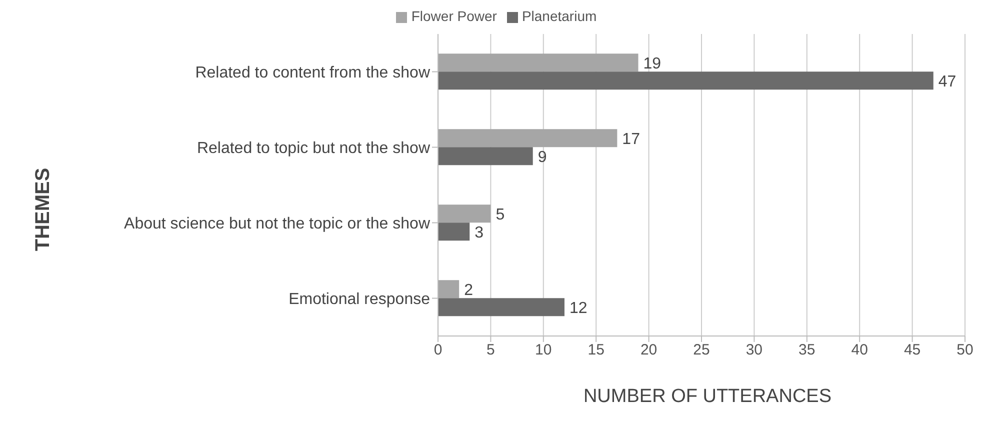 The image size is (985, 434). Describe the element at coordinates (312, 73) in the screenshot. I see `y-tick-label: Related to content from the show` at that location.